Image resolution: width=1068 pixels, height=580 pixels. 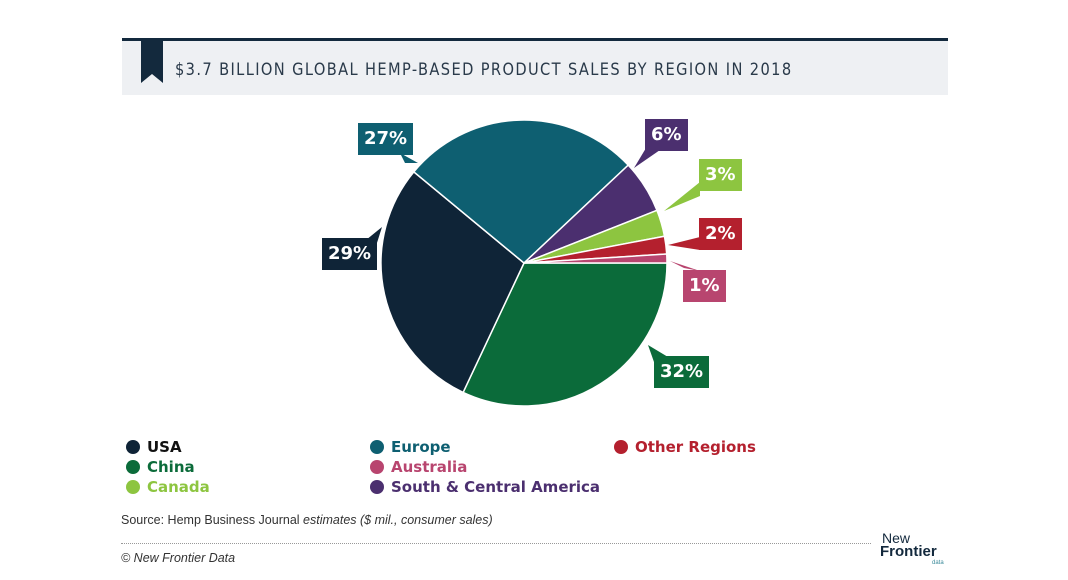 I want to click on divider, so click(x=496, y=543).